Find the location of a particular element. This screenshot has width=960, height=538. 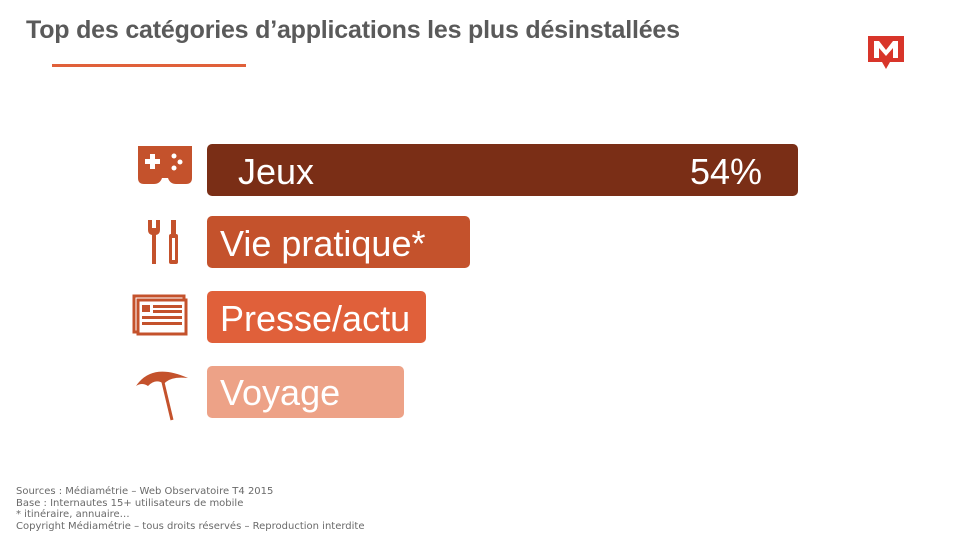

value-label-jeux: 54% is located at coordinates (726, 171).